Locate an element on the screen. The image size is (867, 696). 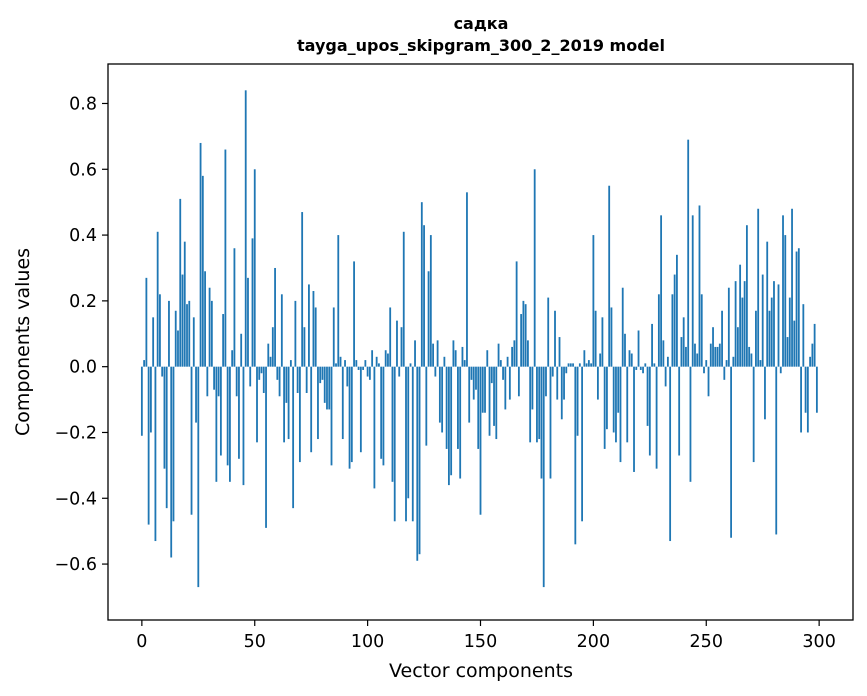
y-tick-label: 0.4 is located at coordinates (83, 236).